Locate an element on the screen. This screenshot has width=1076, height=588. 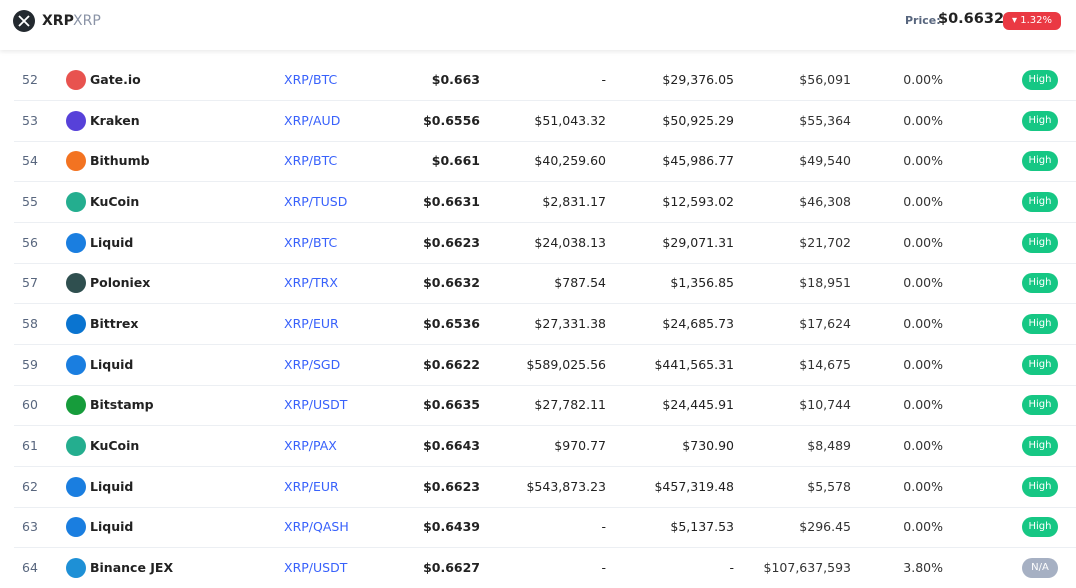
depth-minus: $457,319.48 is located at coordinates (694, 486).